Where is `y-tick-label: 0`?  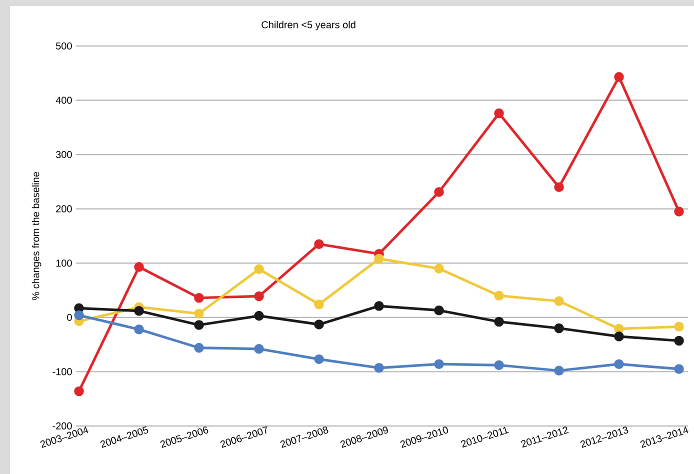 y-tick-label: 0 is located at coordinates (69, 317).